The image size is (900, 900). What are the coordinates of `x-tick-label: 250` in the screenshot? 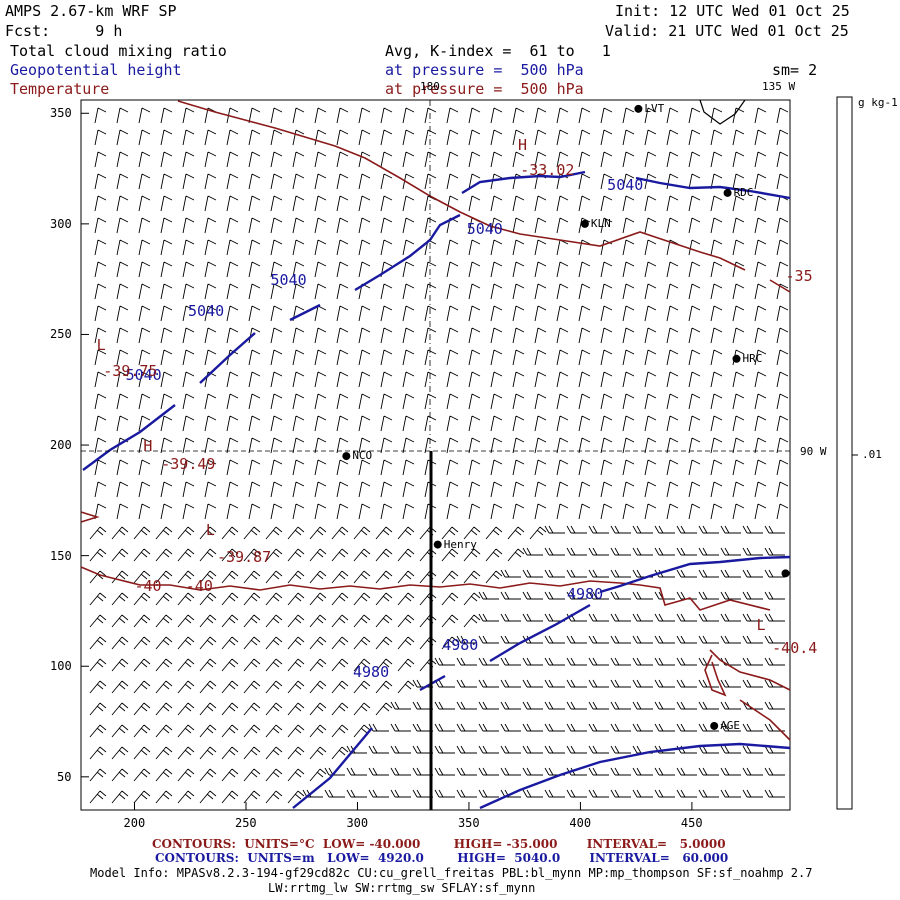 It's located at (245, 823).